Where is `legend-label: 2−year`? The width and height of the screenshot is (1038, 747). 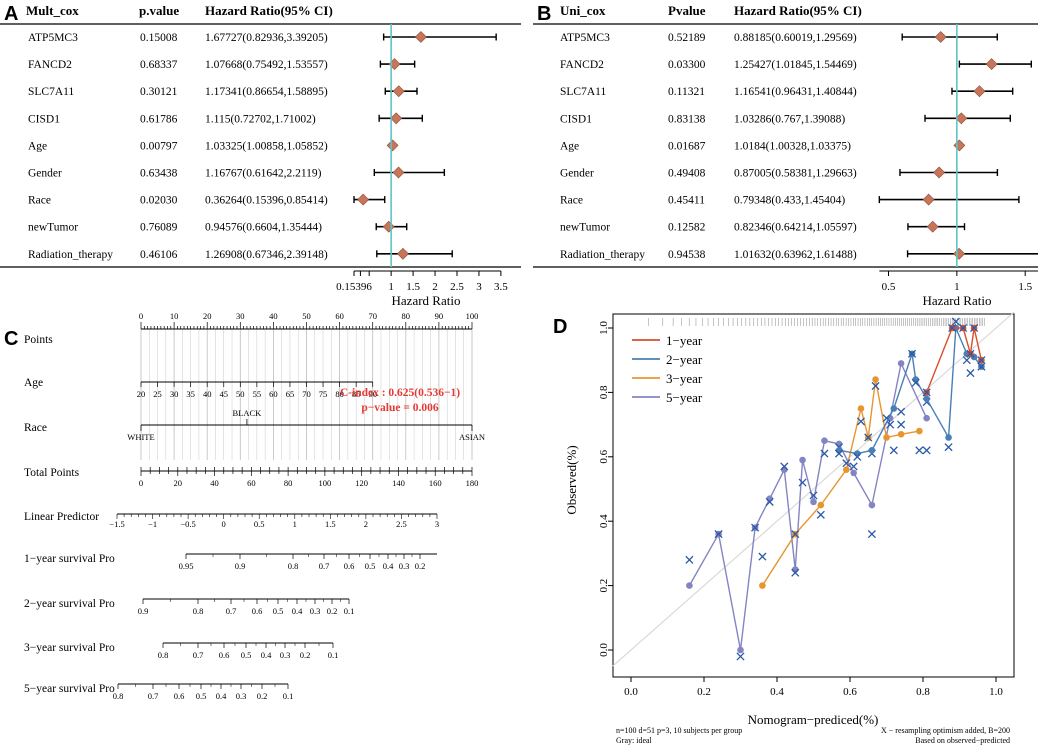 legend-label: 2−year is located at coordinates (684, 359).